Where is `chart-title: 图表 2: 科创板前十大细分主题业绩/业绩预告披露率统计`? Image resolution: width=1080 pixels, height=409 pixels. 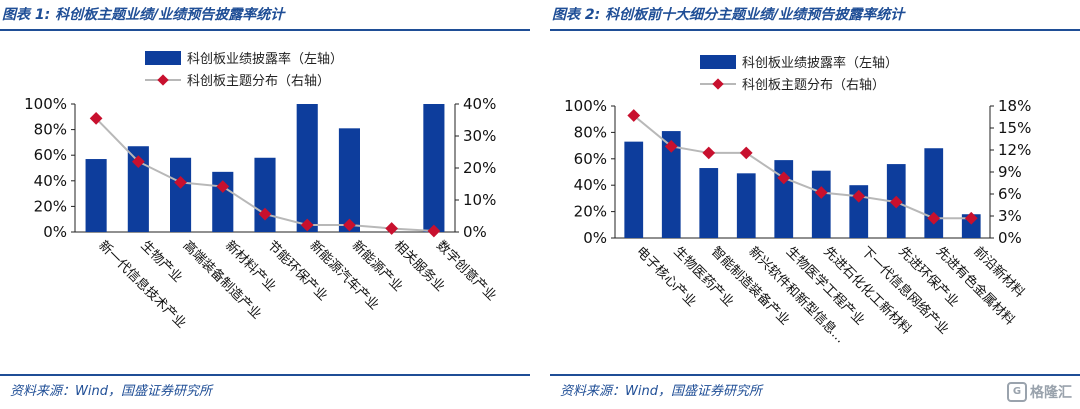 chart-title: 图表 2: 科创板前十大细分主题业绩/业绩预告披露率统计 is located at coordinates (728, 15).